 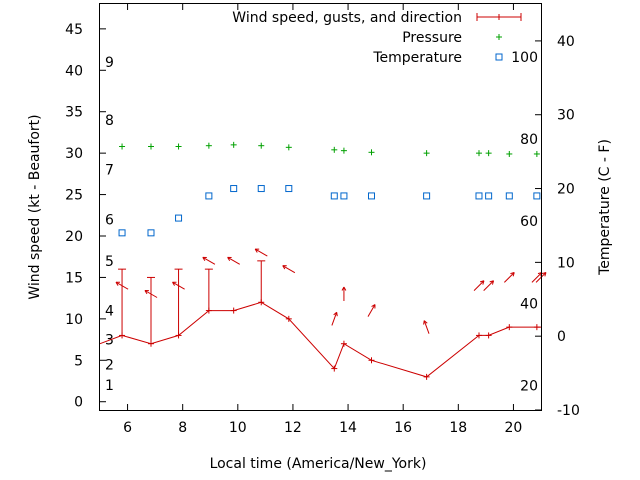 What do you see at coordinates (566, 263) in the screenshot?
I see `y2-tick-label: 10` at bounding box center [566, 263].